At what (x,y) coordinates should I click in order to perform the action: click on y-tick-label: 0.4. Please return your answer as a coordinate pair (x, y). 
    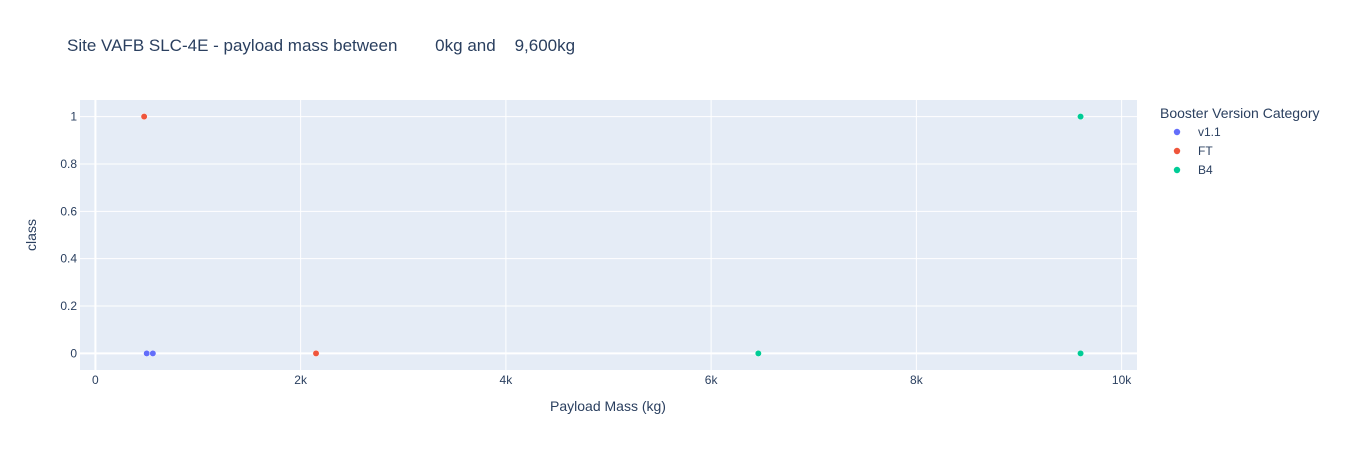
    Looking at the image, I should click on (68, 259).